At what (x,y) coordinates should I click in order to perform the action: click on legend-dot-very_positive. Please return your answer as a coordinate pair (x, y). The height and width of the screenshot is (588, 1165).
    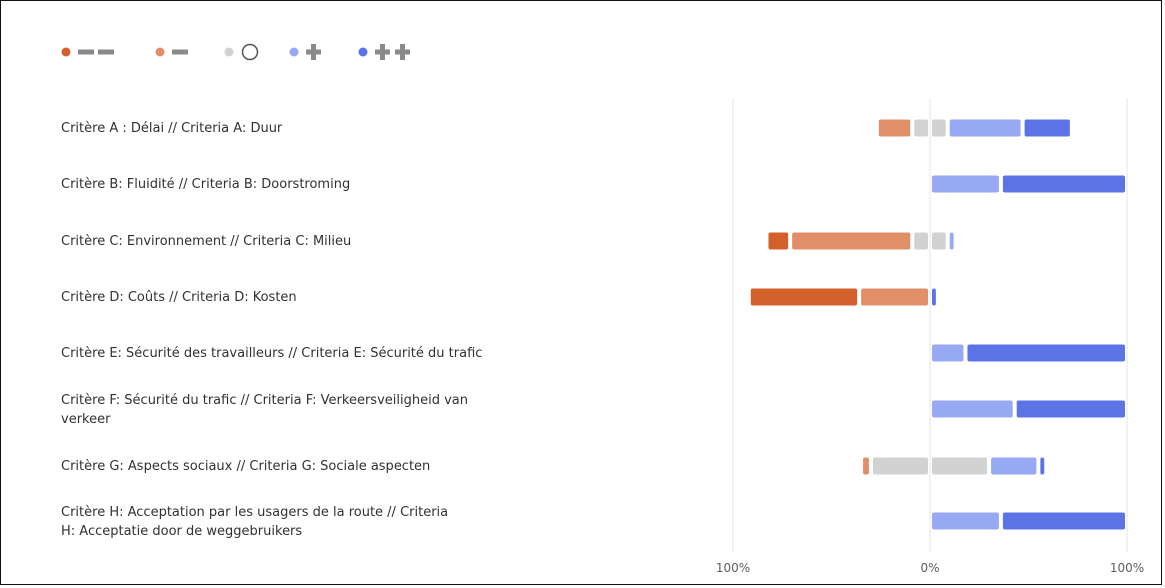
    Looking at the image, I should click on (363, 52).